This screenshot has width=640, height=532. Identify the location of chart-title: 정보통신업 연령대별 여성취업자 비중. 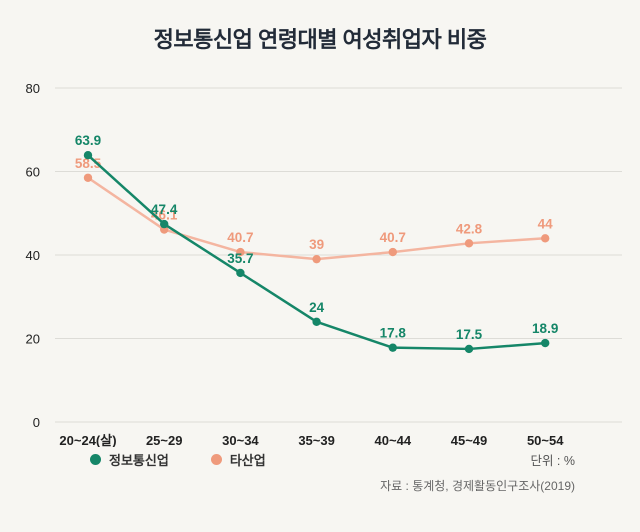
(320, 39).